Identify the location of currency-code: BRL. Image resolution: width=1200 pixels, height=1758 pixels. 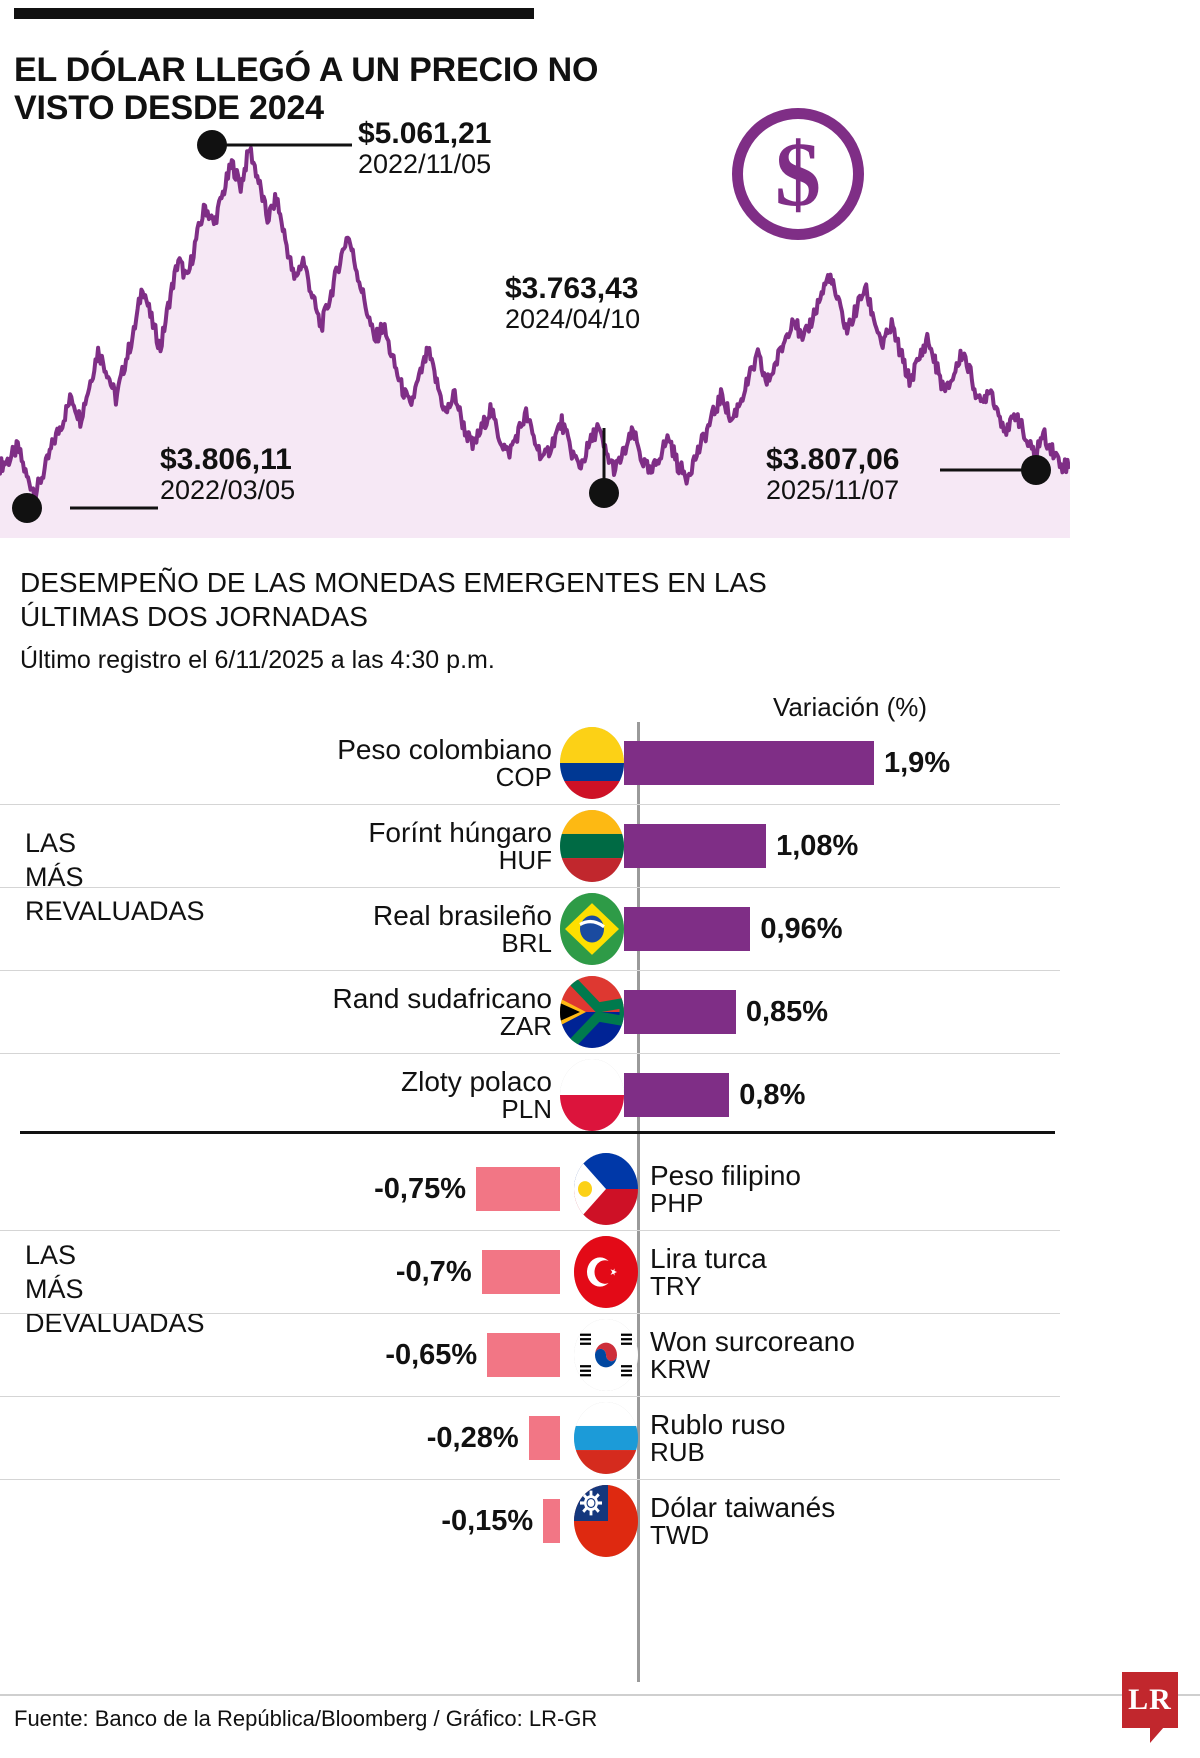
(526, 943).